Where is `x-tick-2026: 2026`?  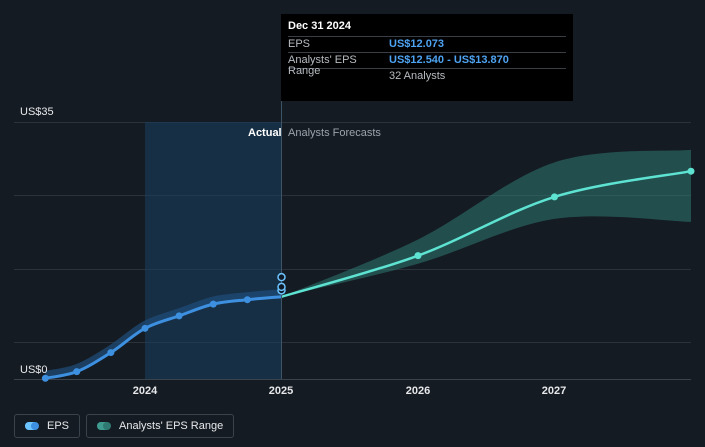
x-tick-2026: 2026 is located at coordinates (418, 391).